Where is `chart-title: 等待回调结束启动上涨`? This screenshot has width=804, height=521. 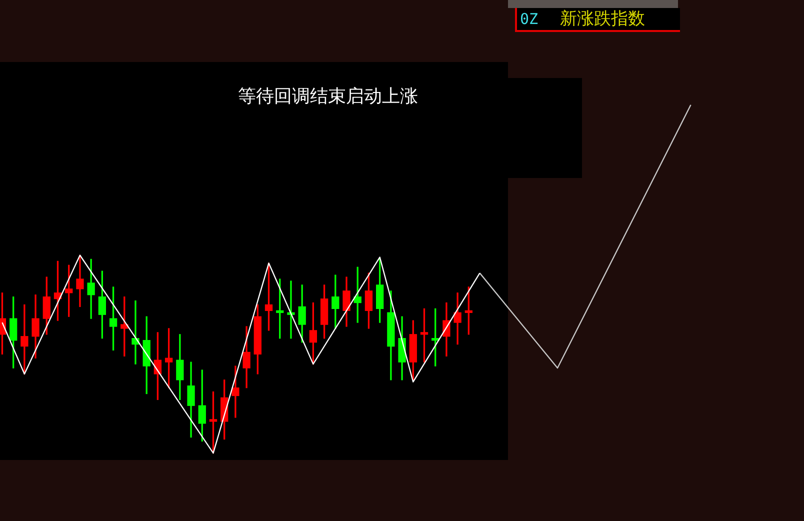
chart-title: 等待回调结束启动上涨 is located at coordinates (328, 97).